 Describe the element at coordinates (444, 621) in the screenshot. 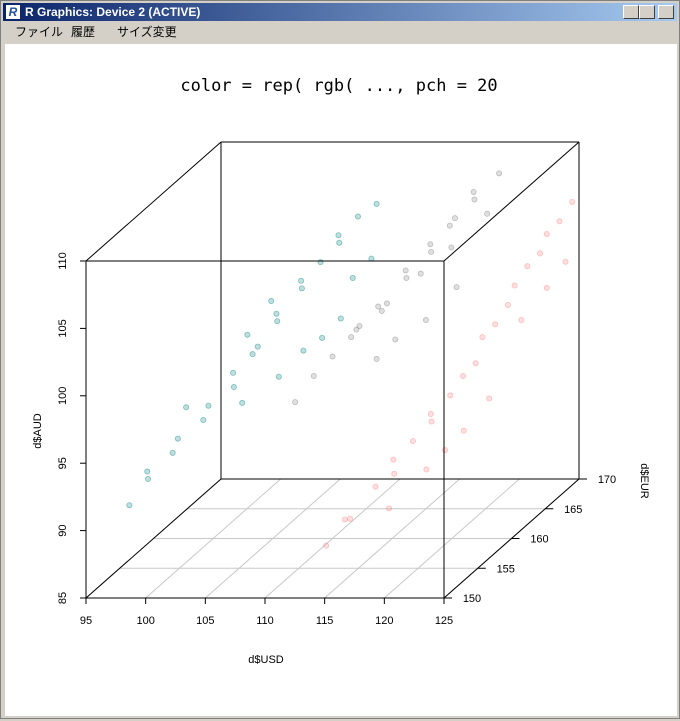

I see `x-tick-label: 125` at that location.